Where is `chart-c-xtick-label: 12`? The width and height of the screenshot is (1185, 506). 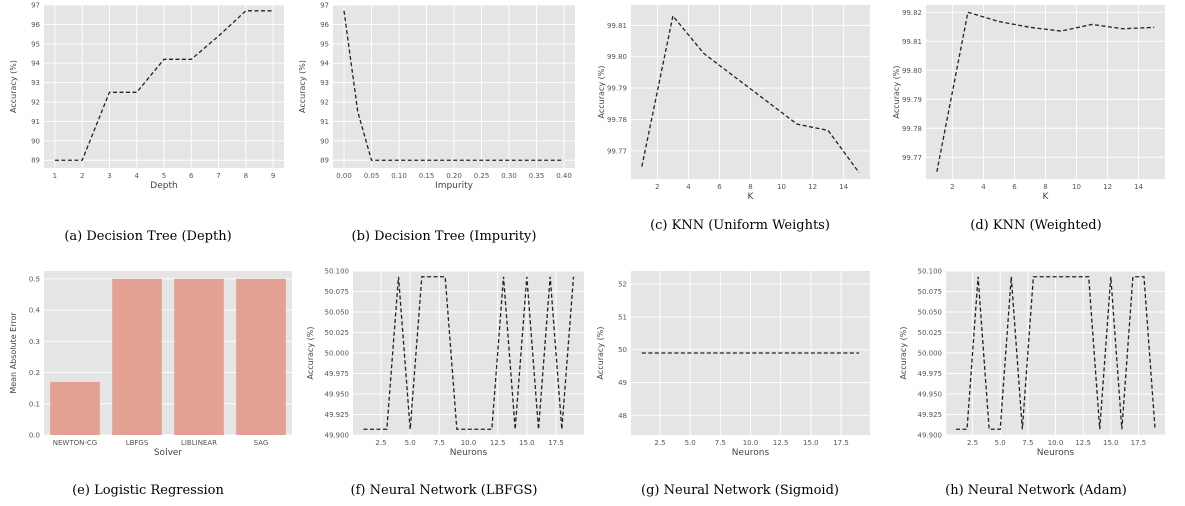 chart-c-xtick-label: 12 is located at coordinates (812, 187).